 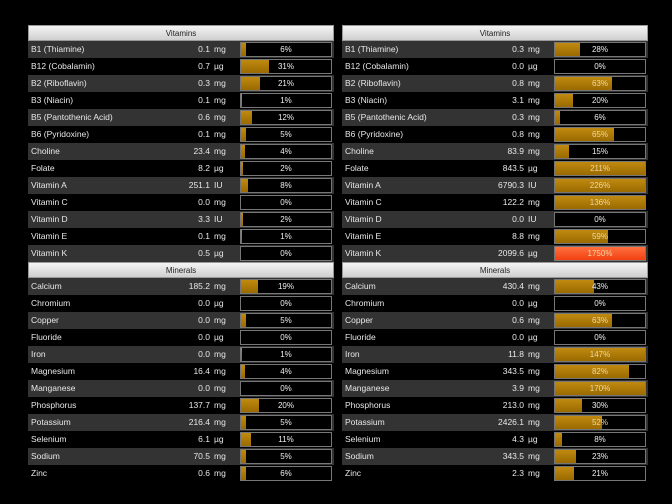 What do you see at coordinates (513, 405) in the screenshot?
I see `nutrient-amount: 213.0` at bounding box center [513, 405].